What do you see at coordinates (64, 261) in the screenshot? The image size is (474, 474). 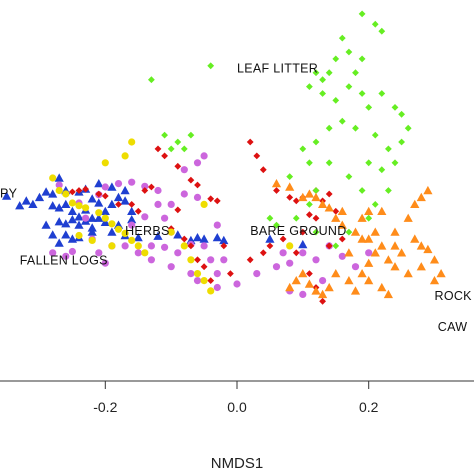 I see `annotation-fallen-logs: FALLEN LOGS` at bounding box center [64, 261].